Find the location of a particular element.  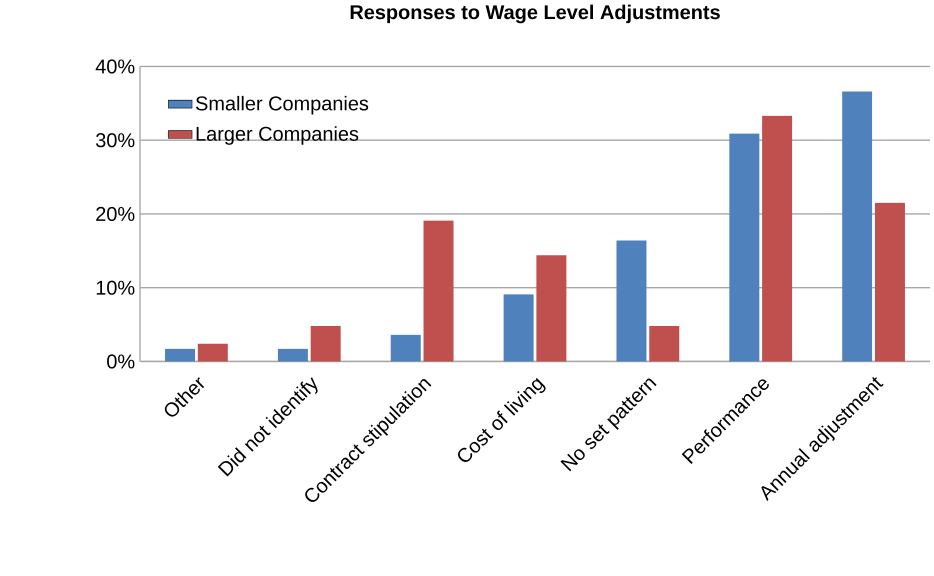

y-tick-label: 20% is located at coordinates (115, 213).